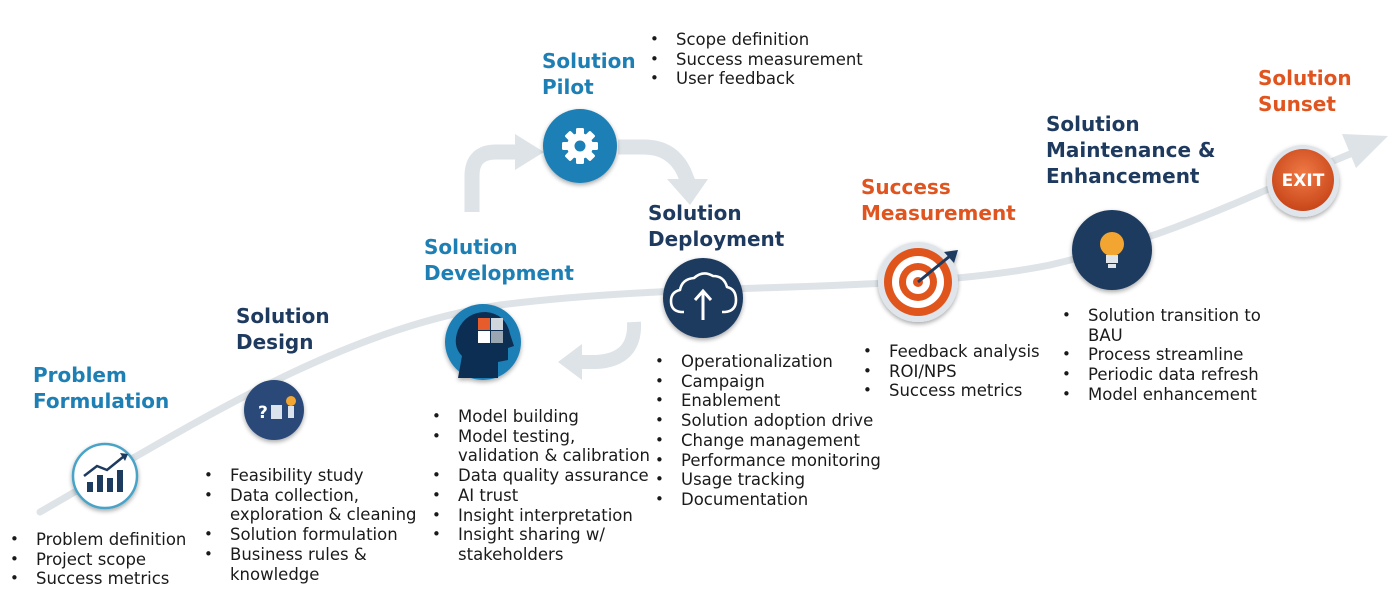 Image resolution: width=1400 pixels, height=603 pixels. What do you see at coordinates (283, 329) in the screenshot?
I see `stage-title-solution-design: Solution Design` at bounding box center [283, 329].